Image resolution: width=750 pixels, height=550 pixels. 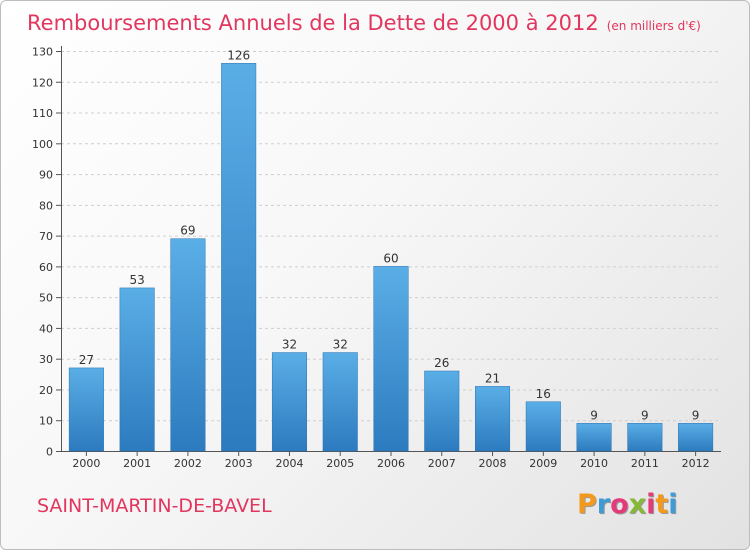 I want to click on y-tick-label: 40, so click(x=46, y=328).